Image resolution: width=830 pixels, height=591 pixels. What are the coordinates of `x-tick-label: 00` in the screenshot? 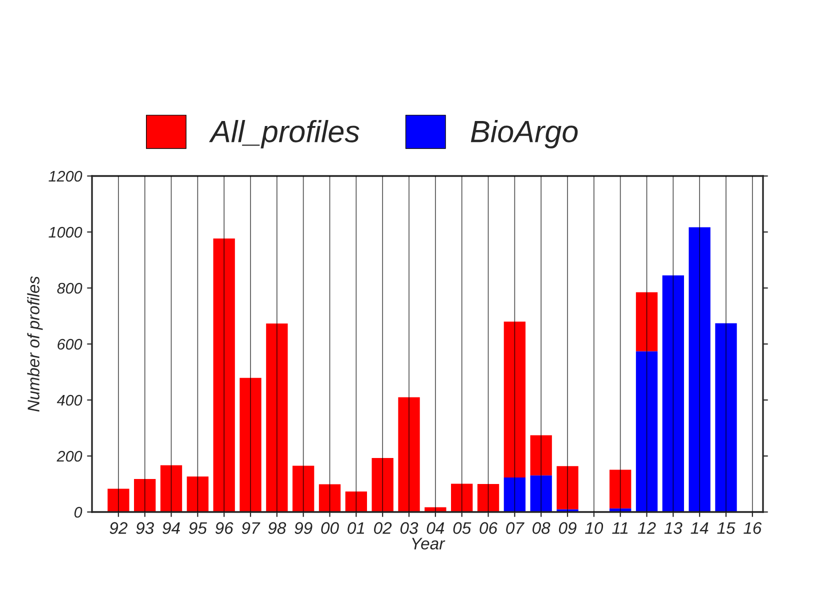 It's located at (330, 528).